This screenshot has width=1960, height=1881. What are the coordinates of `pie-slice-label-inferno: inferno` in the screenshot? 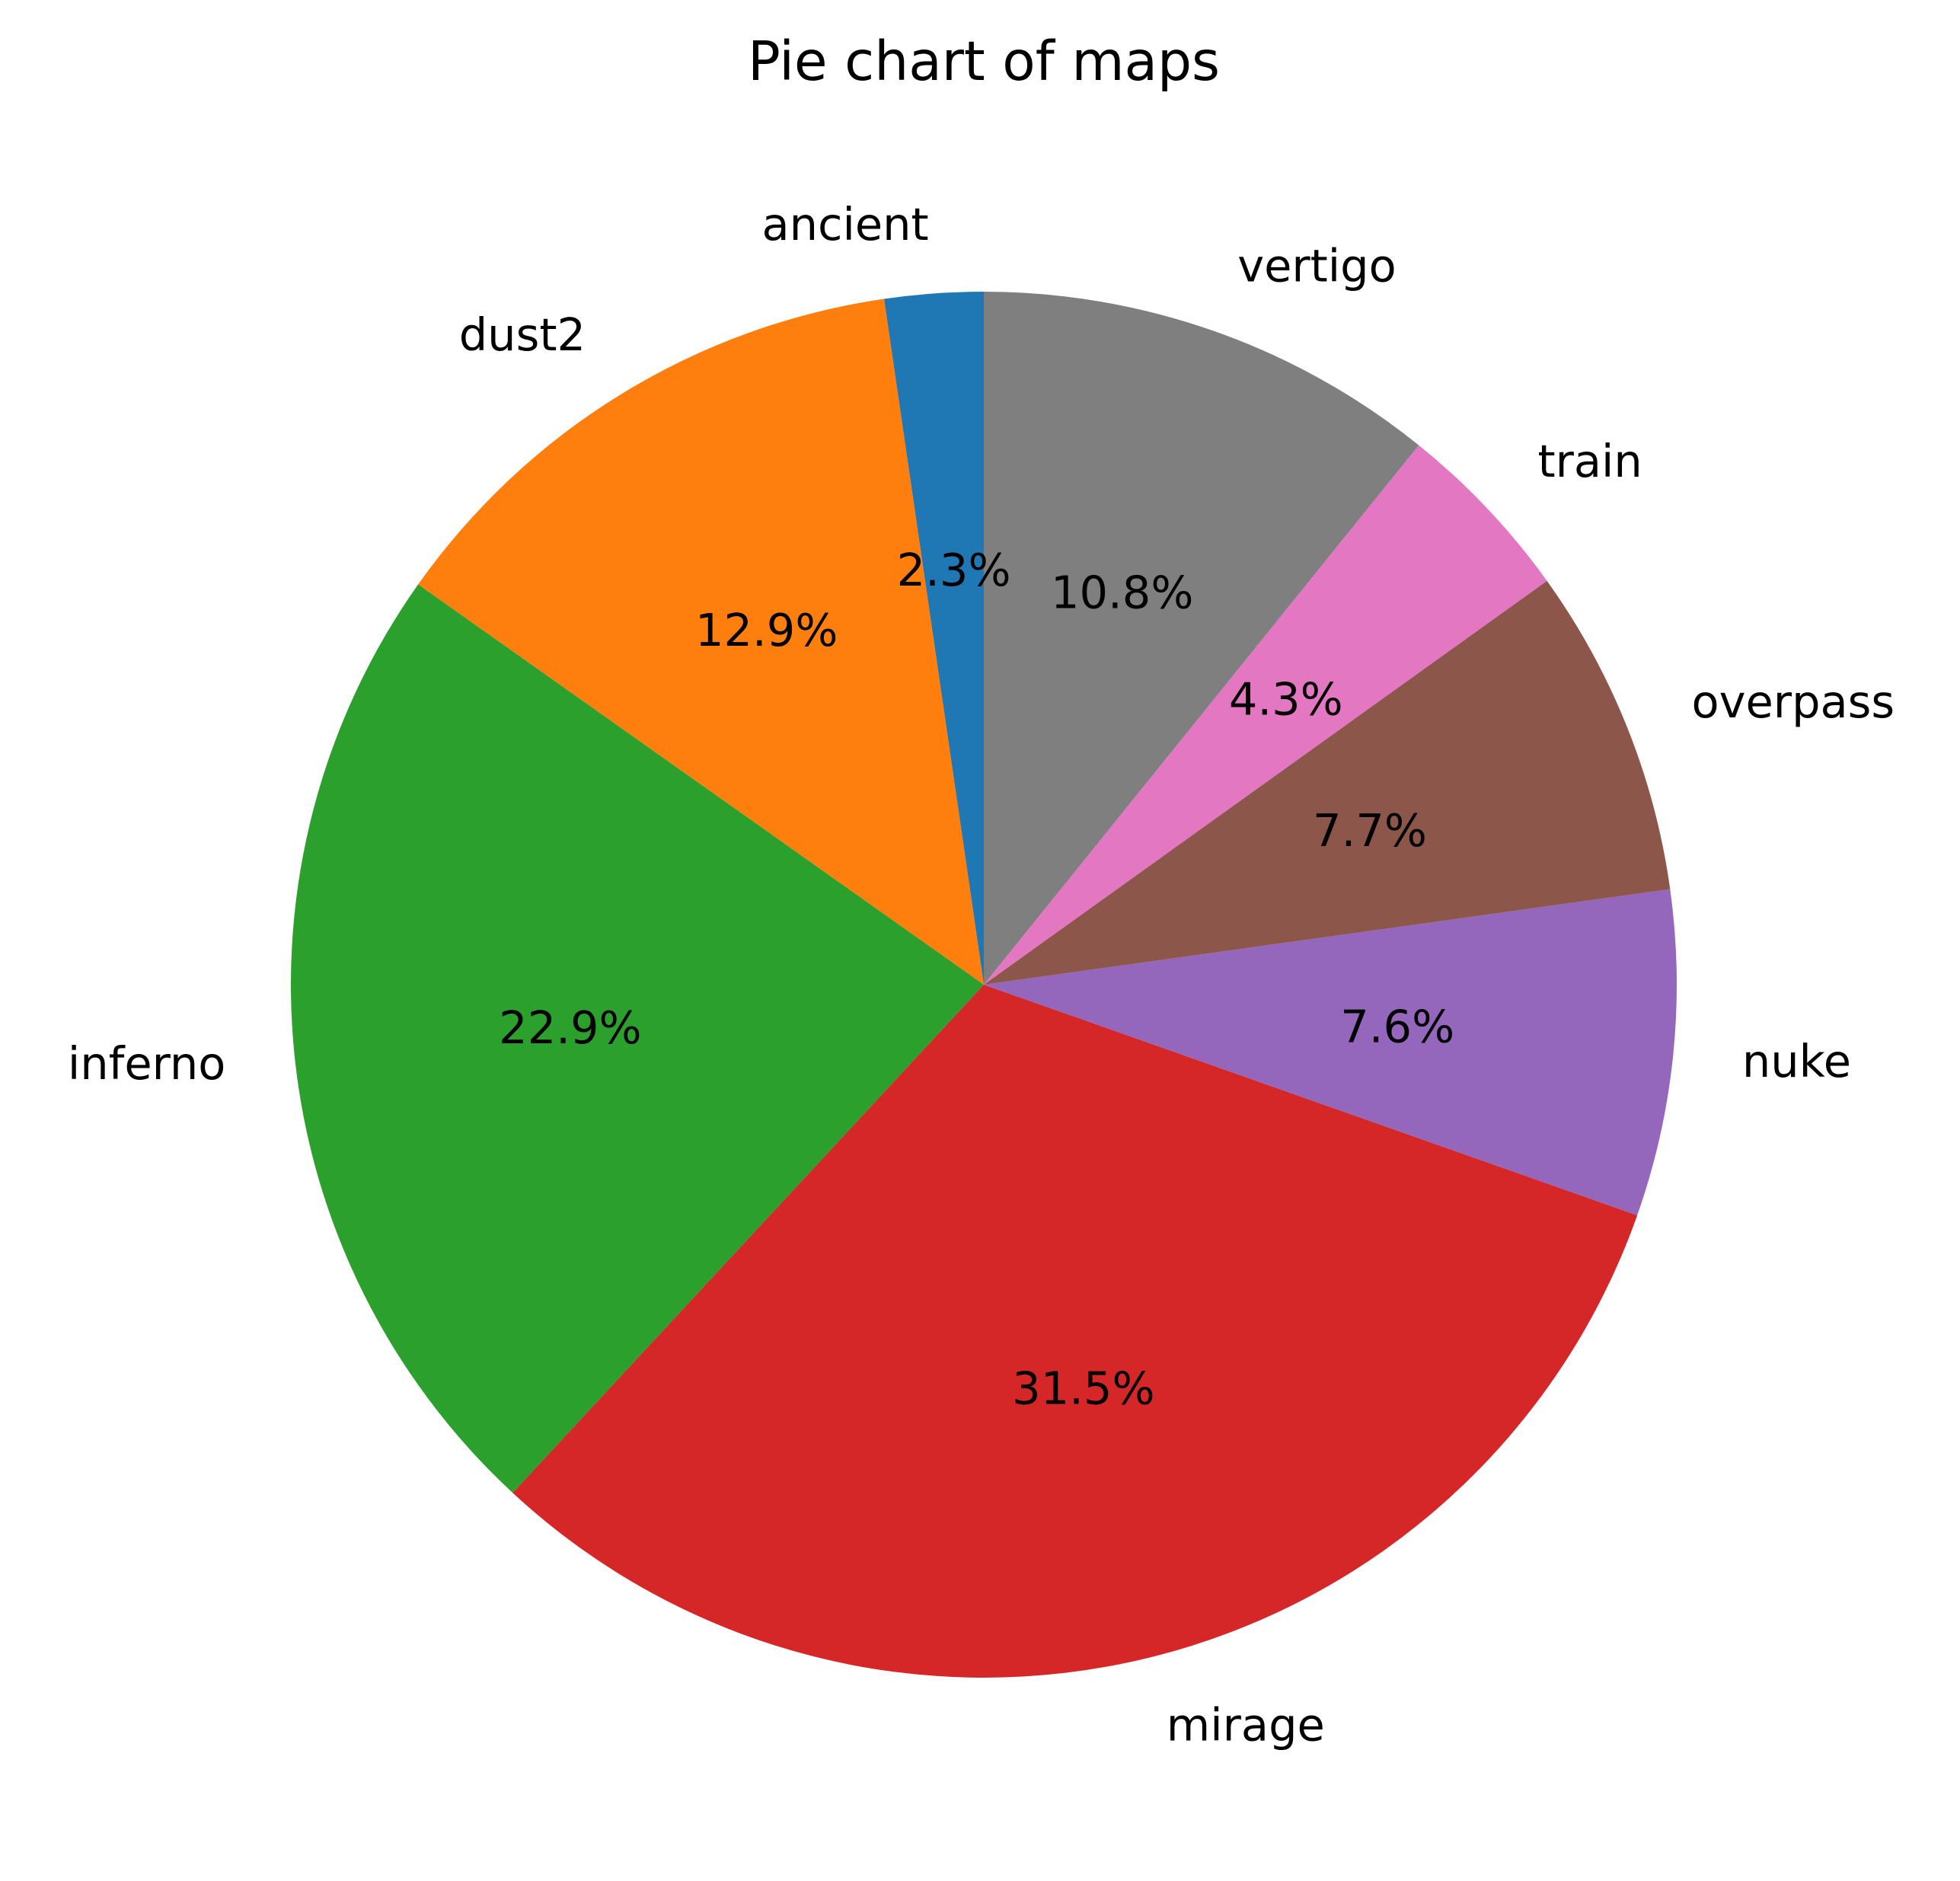 It's located at (147, 1063).